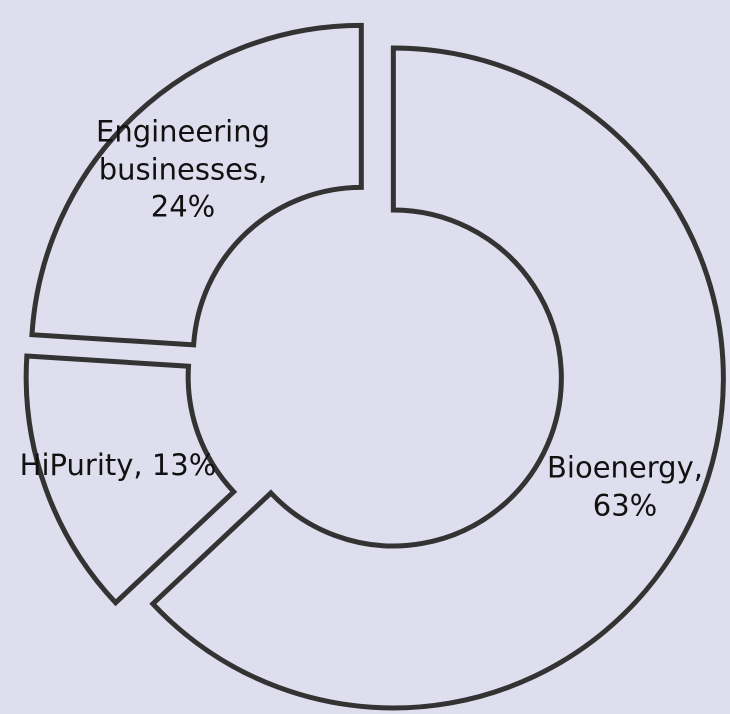 This screenshot has width=730, height=714. I want to click on donut-segment, so click(130, 480).